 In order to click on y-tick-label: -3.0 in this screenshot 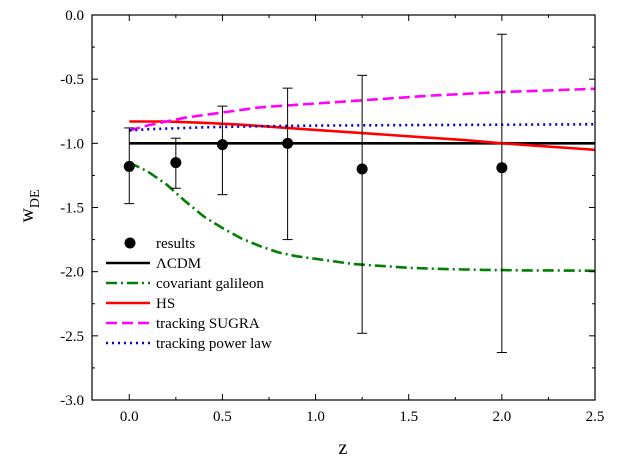, I will do `click(72, 401)`.